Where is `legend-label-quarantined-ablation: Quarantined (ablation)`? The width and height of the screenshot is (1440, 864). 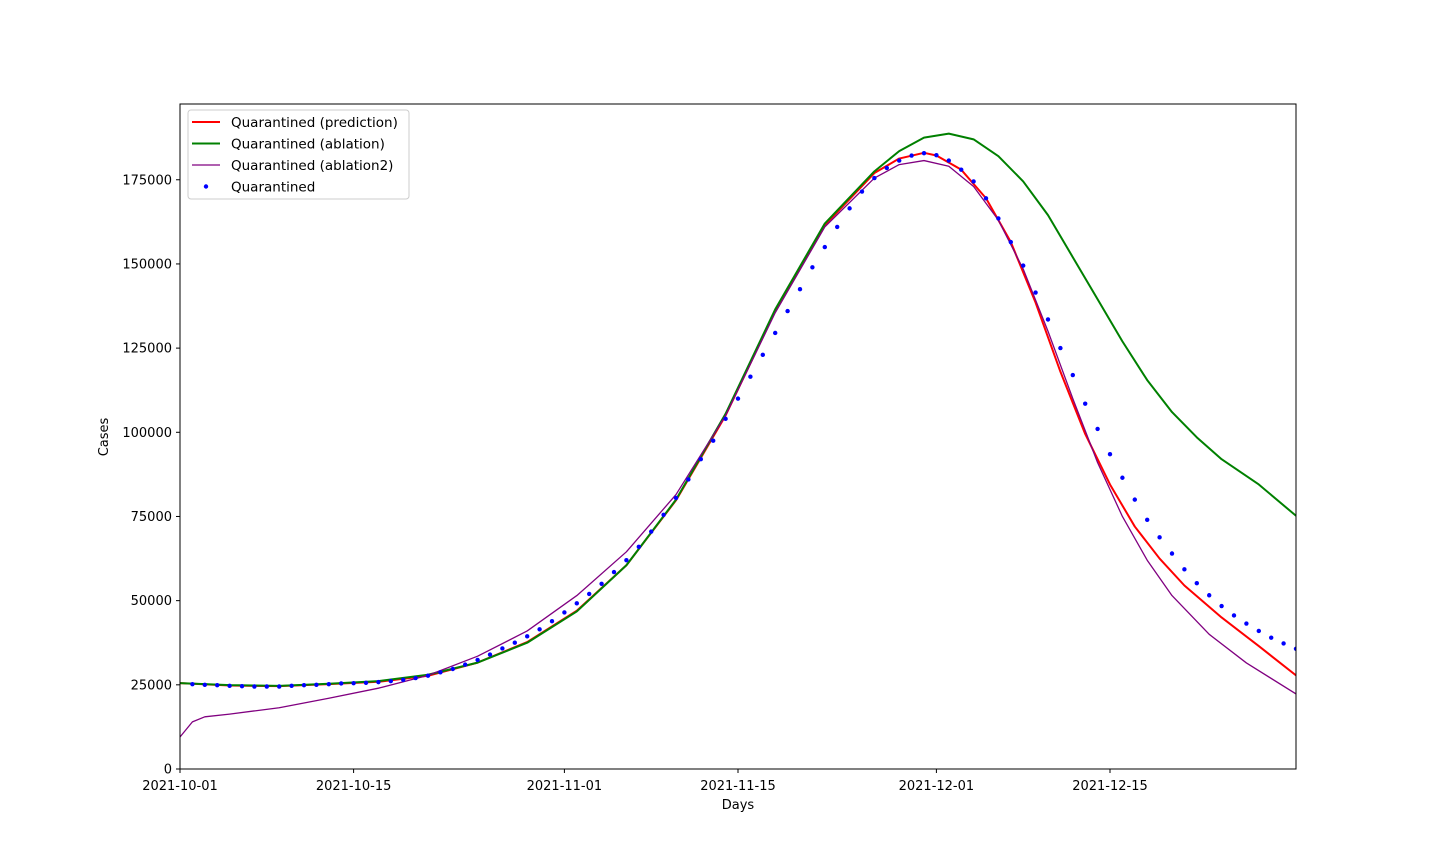
legend-label-quarantined-ablation: Quarantined (ablation) is located at coordinates (308, 145).